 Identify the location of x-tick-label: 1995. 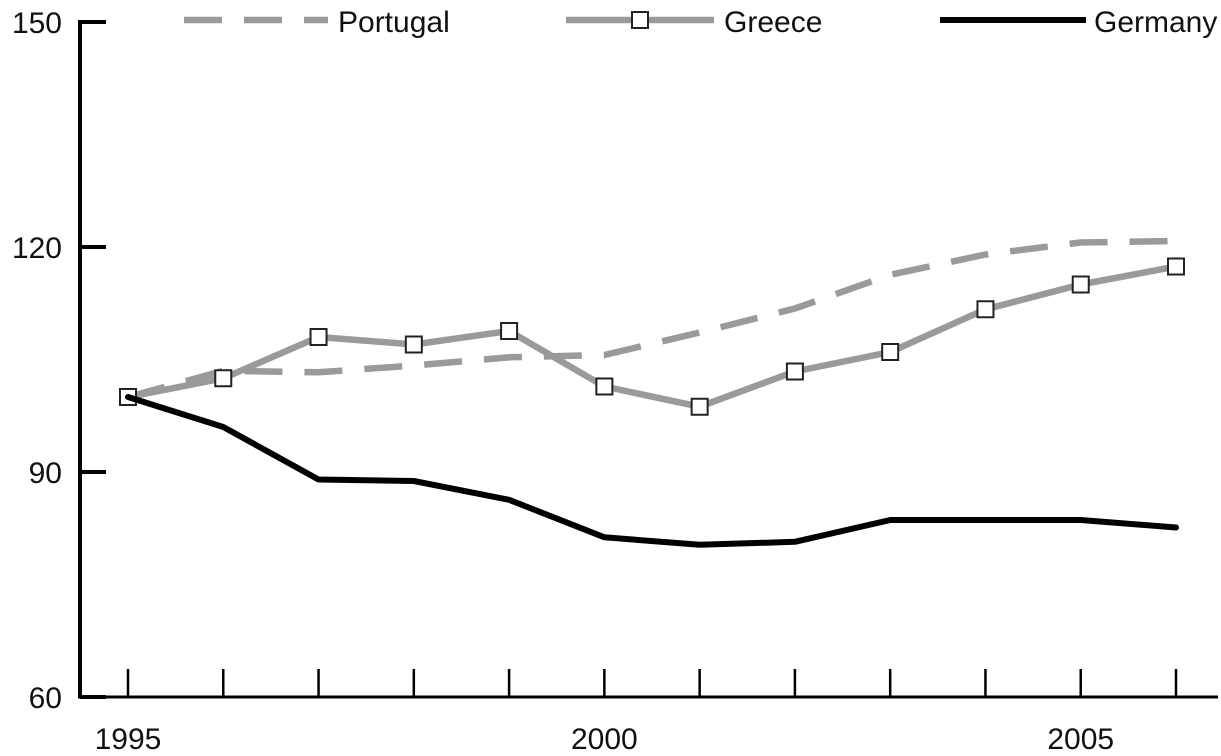
(128, 739).